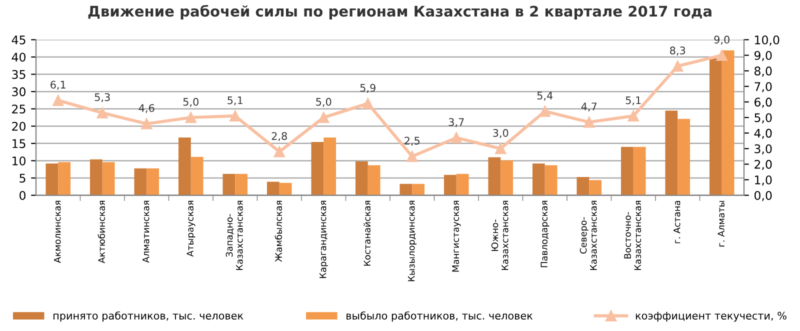 This screenshot has width=800, height=331. What do you see at coordinates (19, 161) in the screenshot?
I see `y-tick-label: 10` at bounding box center [19, 161].